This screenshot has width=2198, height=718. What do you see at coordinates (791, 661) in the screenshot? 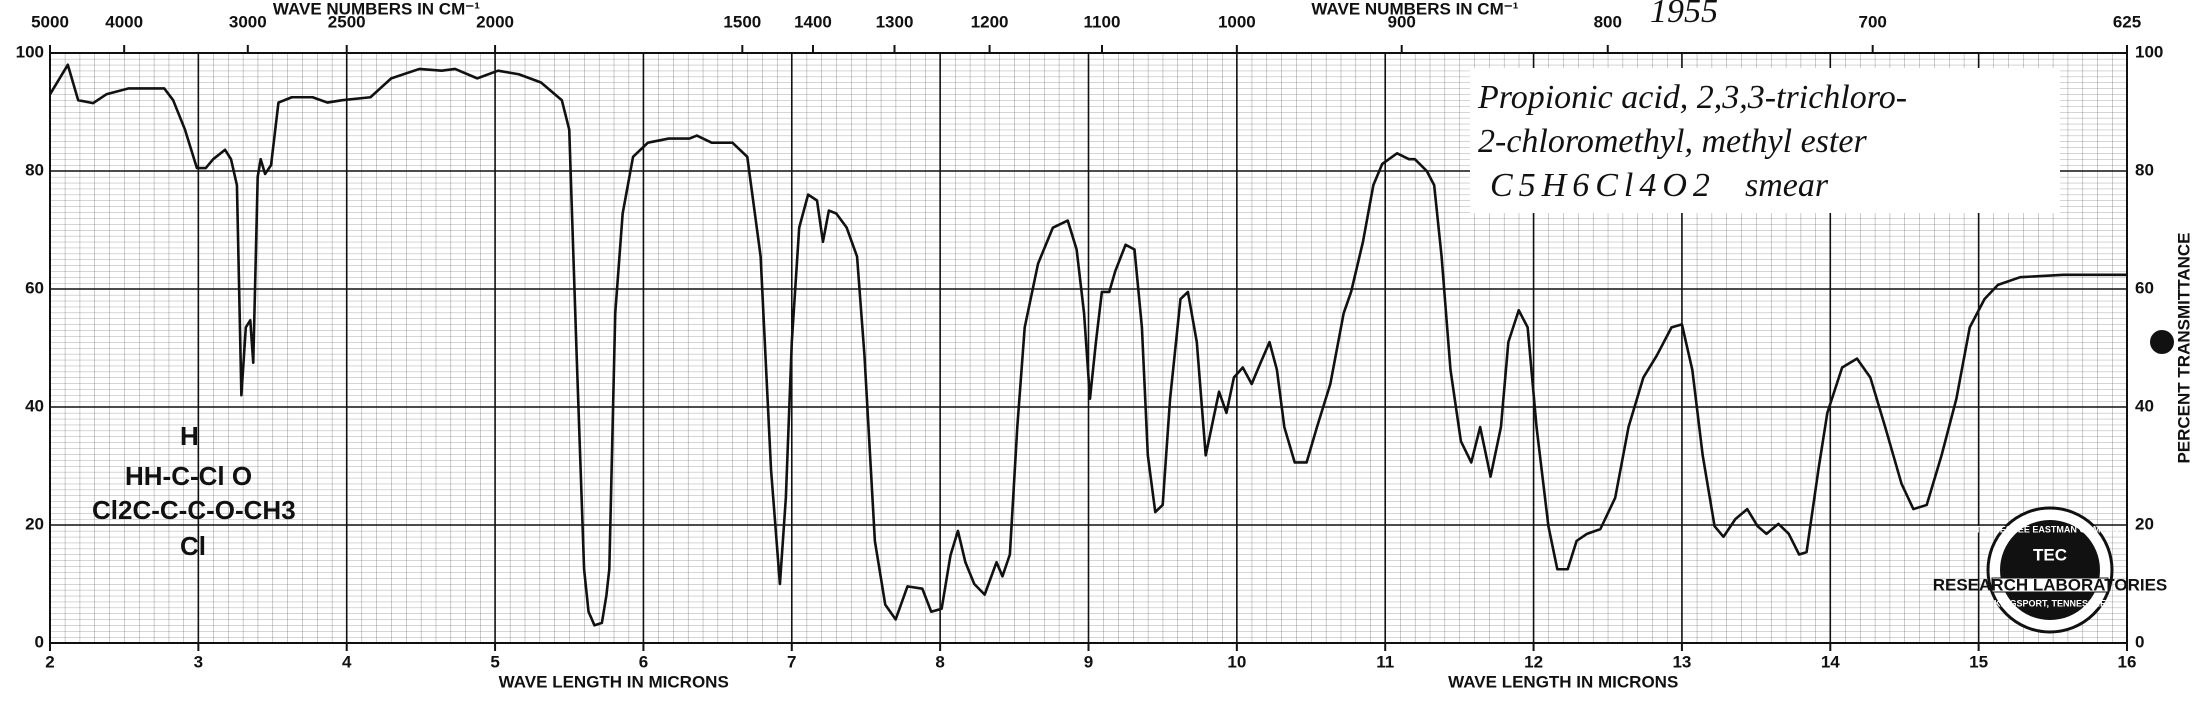
I see `x-tick-label: 7` at bounding box center [791, 661].